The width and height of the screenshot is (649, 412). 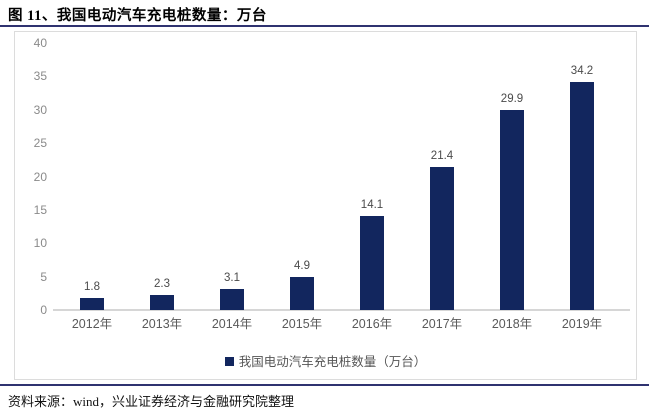 What do you see at coordinates (40, 143) in the screenshot?
I see `y-tick-label: 25` at bounding box center [40, 143].